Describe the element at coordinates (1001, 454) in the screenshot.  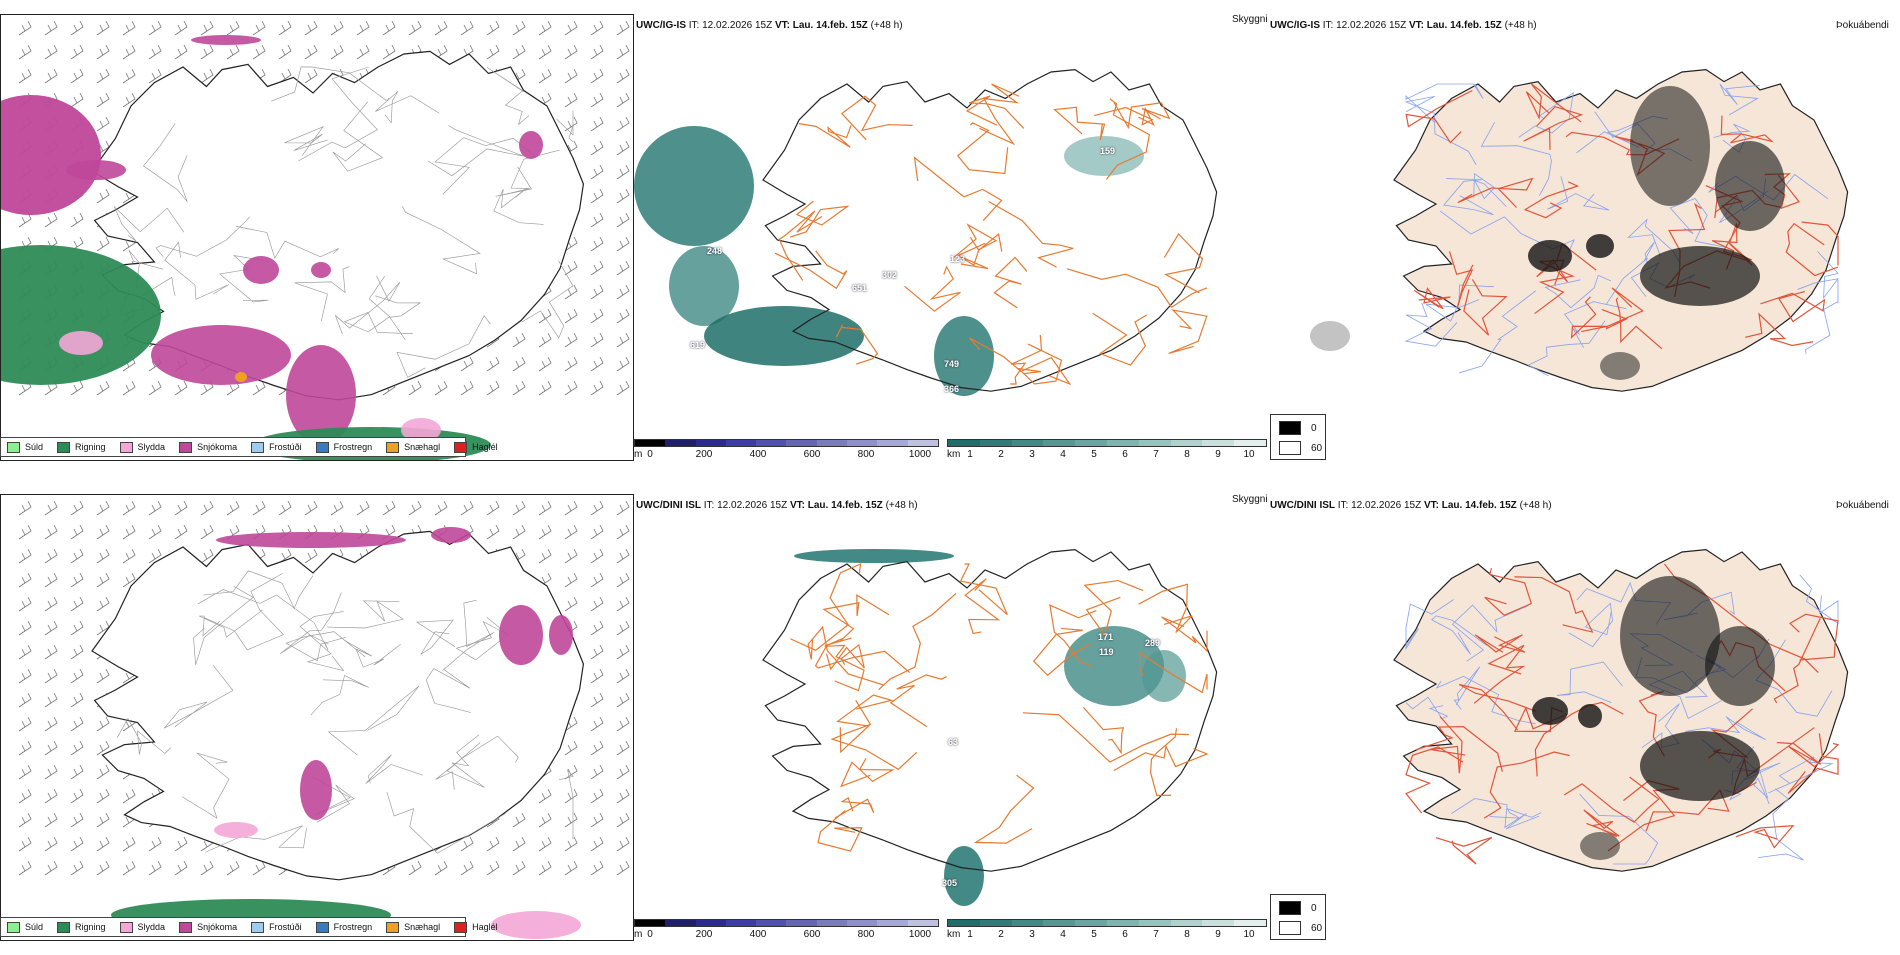
I see `visibility-tick: 2` at that location.